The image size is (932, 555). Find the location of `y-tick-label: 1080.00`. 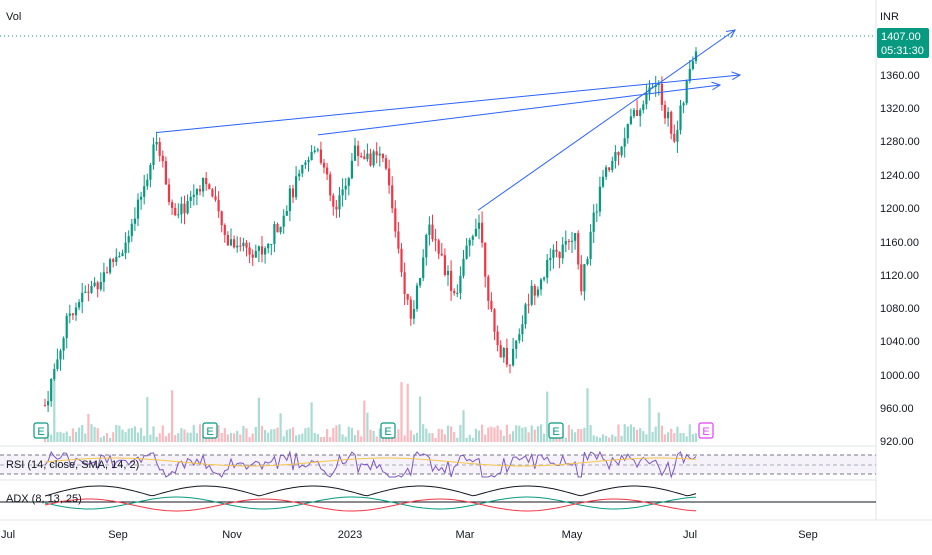

y-tick-label: 1080.00 is located at coordinates (900, 309).